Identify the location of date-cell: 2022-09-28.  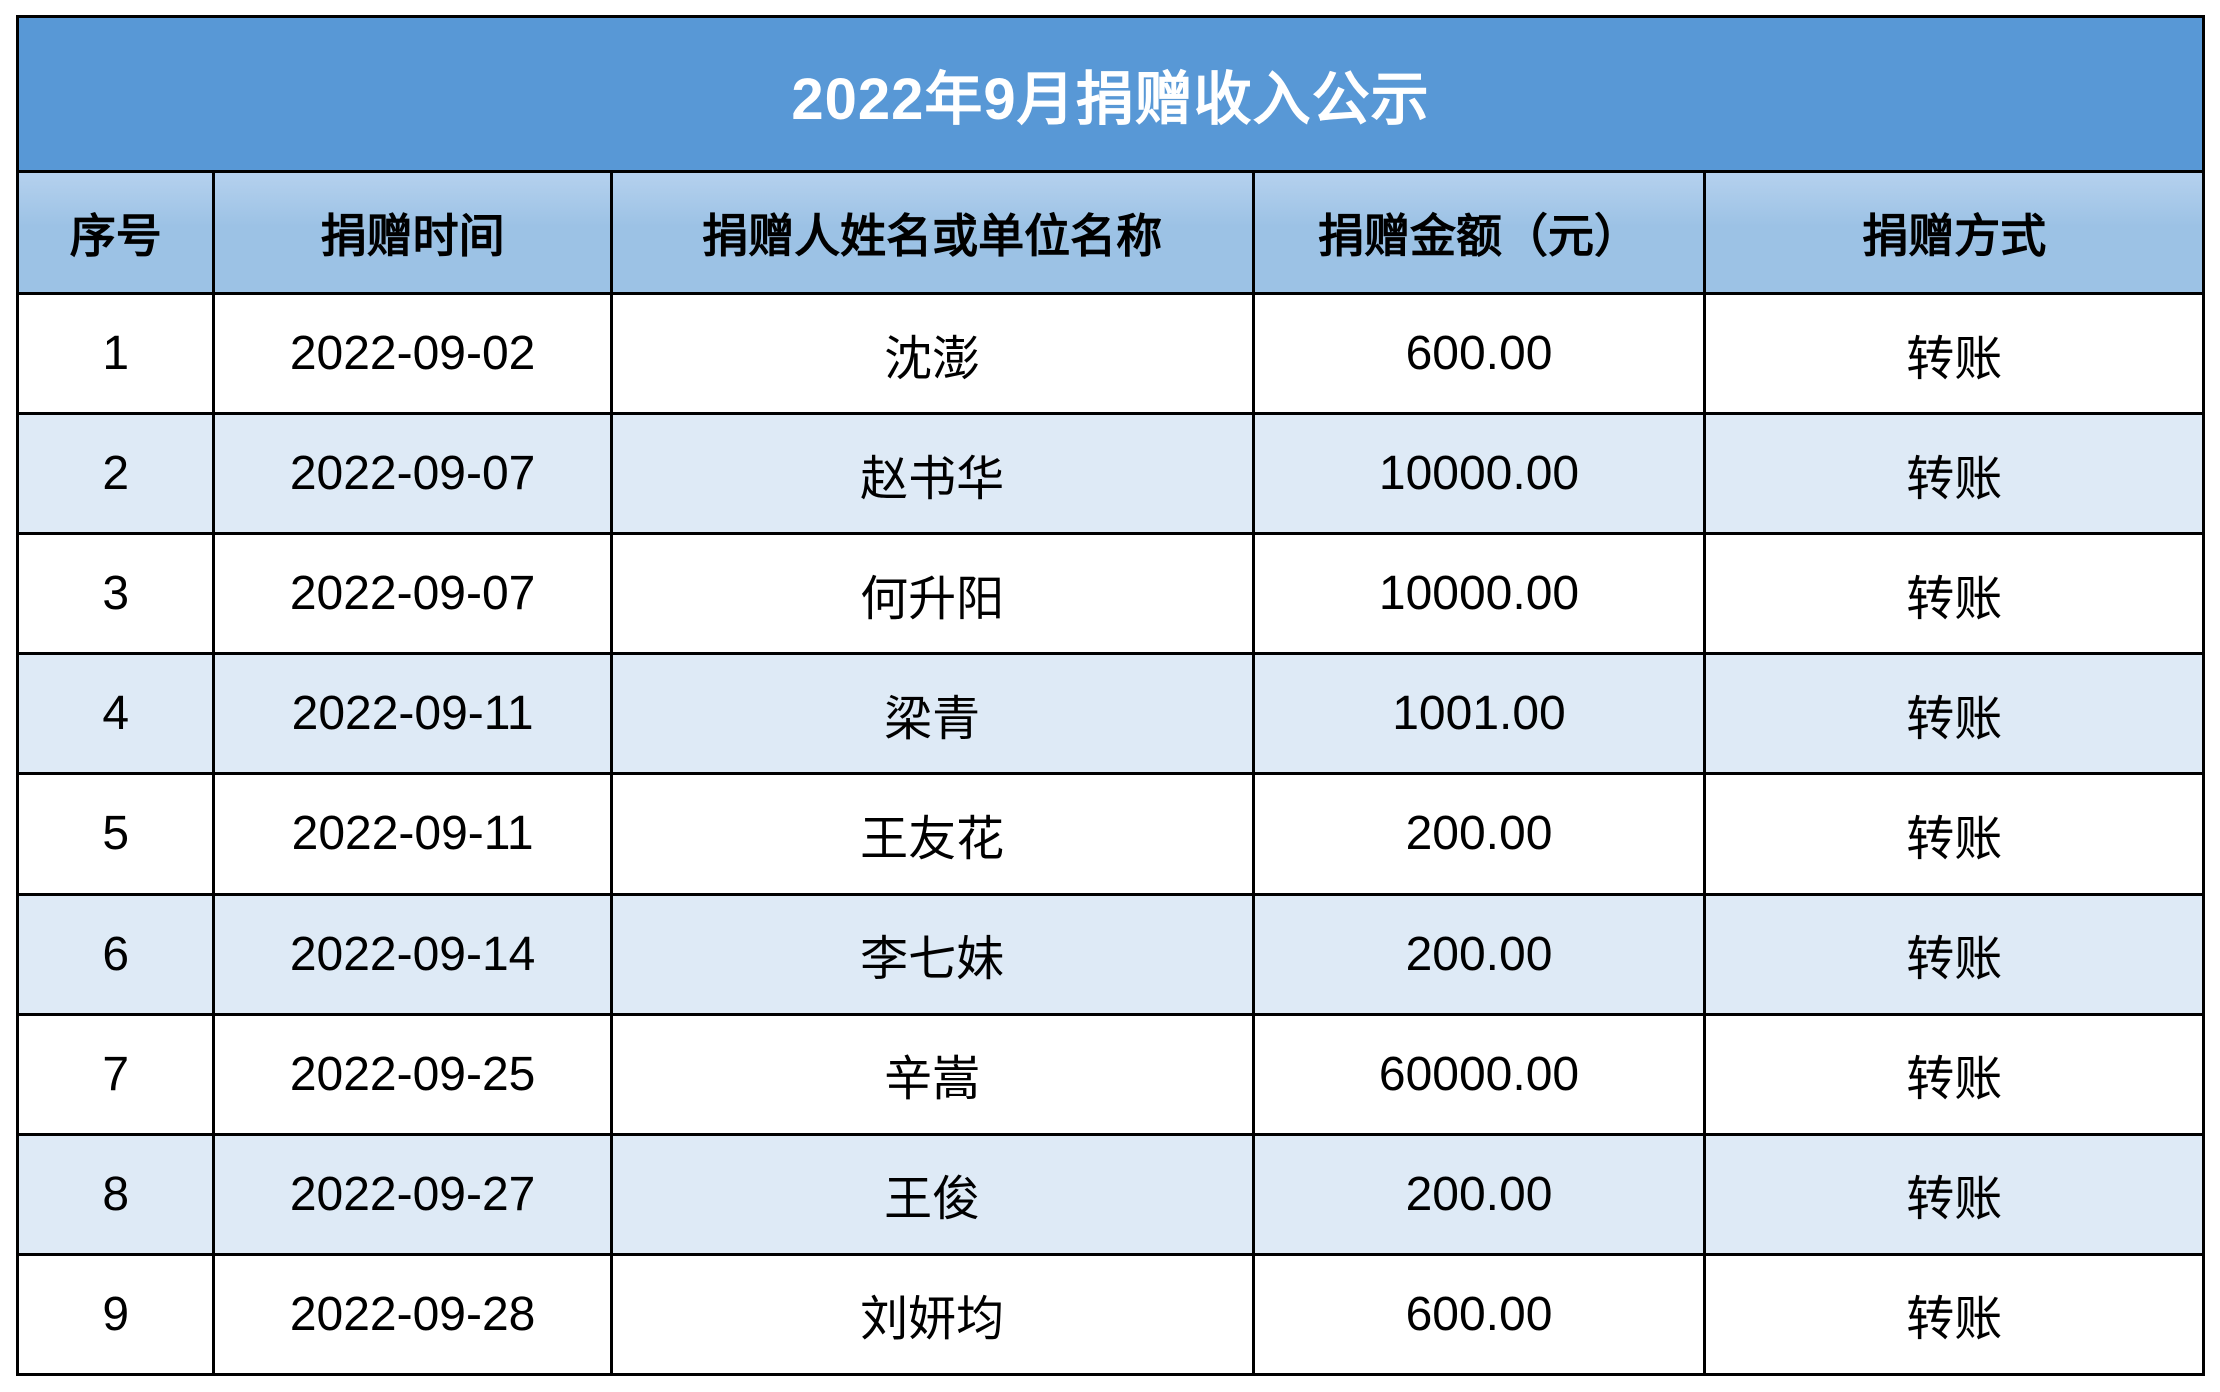
(414, 1314).